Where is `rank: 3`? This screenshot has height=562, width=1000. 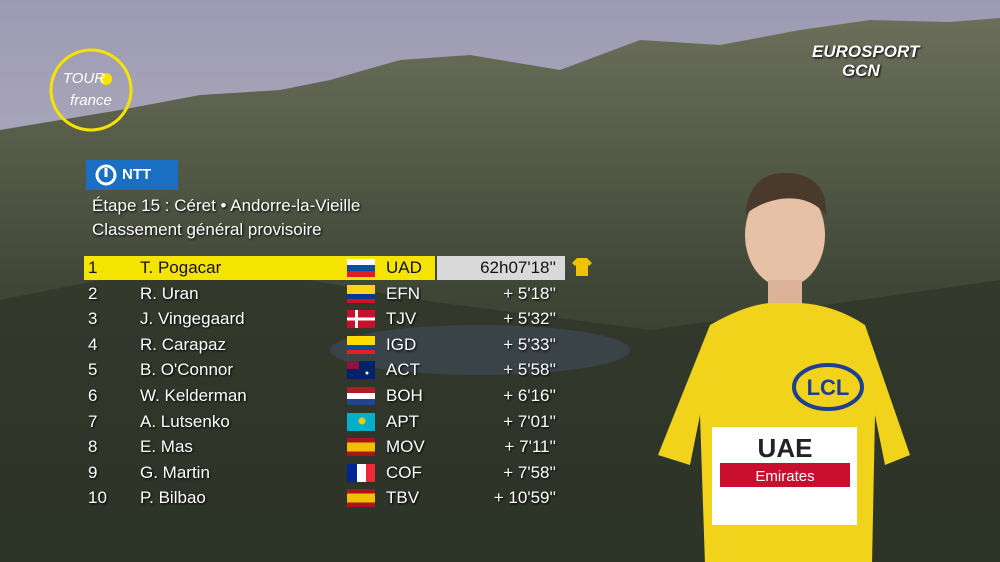
rank: 3 is located at coordinates (93, 319).